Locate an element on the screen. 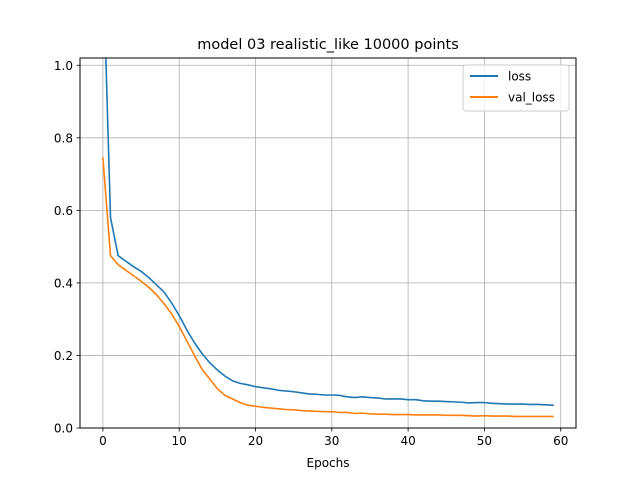  y-tick-label: 0.8 is located at coordinates (63, 138).